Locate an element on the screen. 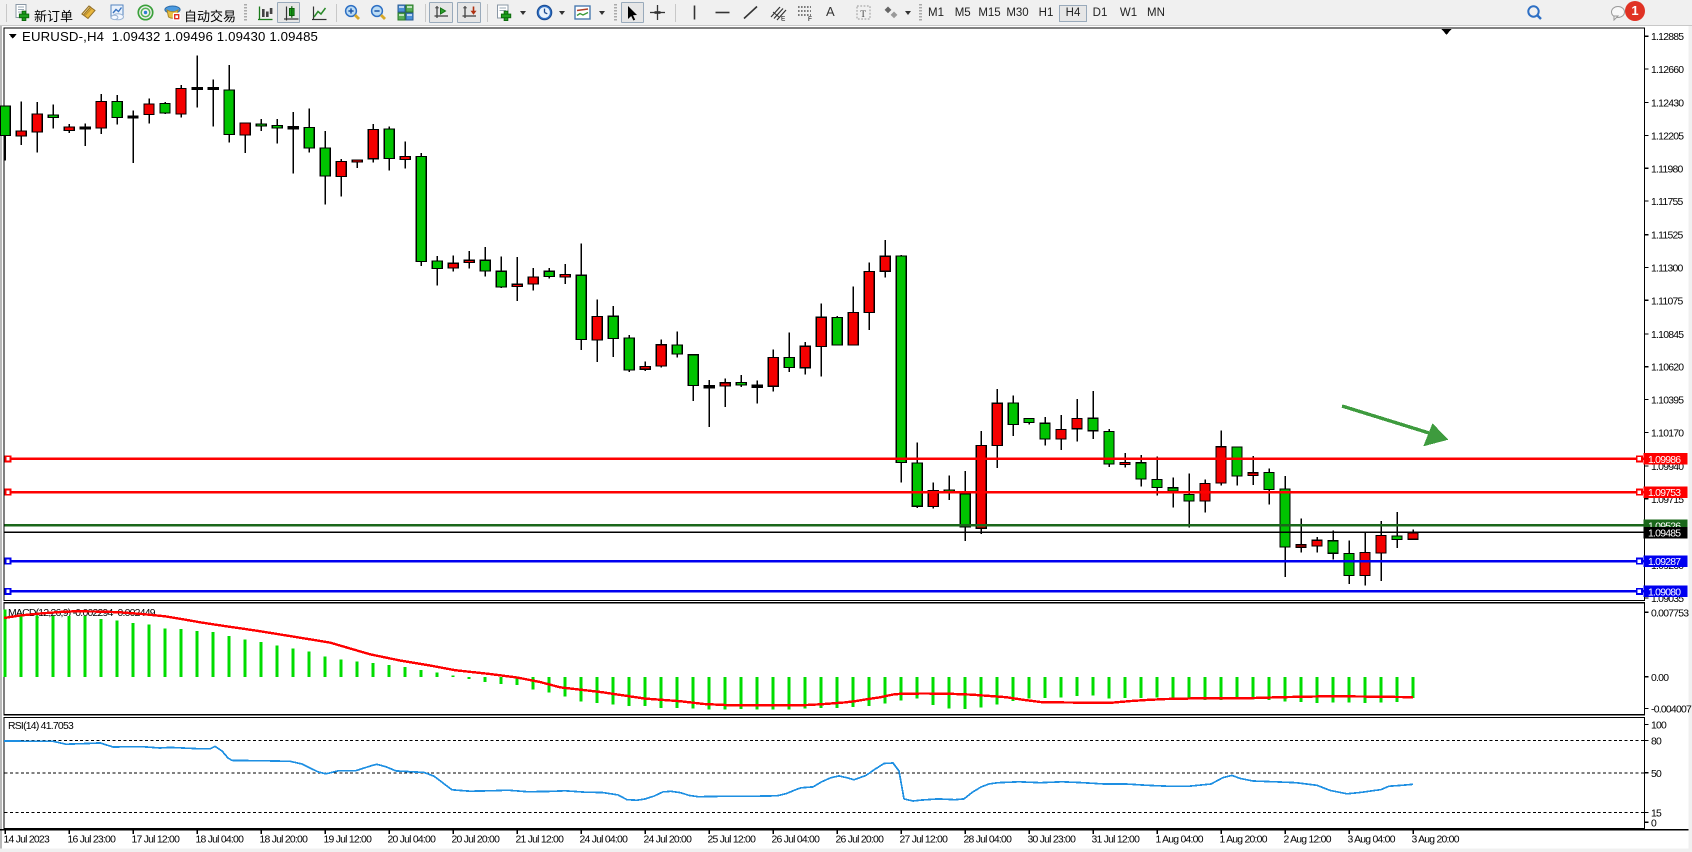  svg-text: 20 Jul 04:00 is located at coordinates (412, 840).